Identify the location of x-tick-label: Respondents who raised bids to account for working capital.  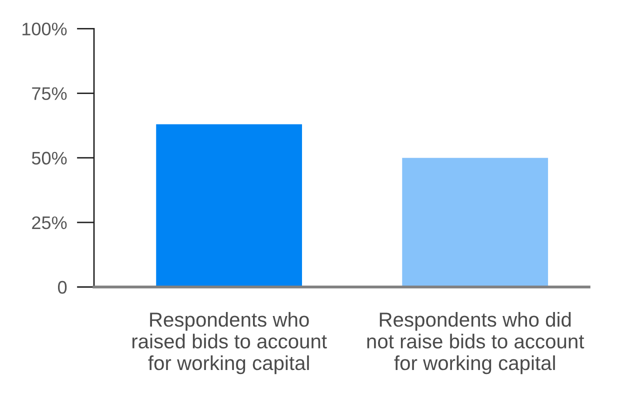
(229, 343).